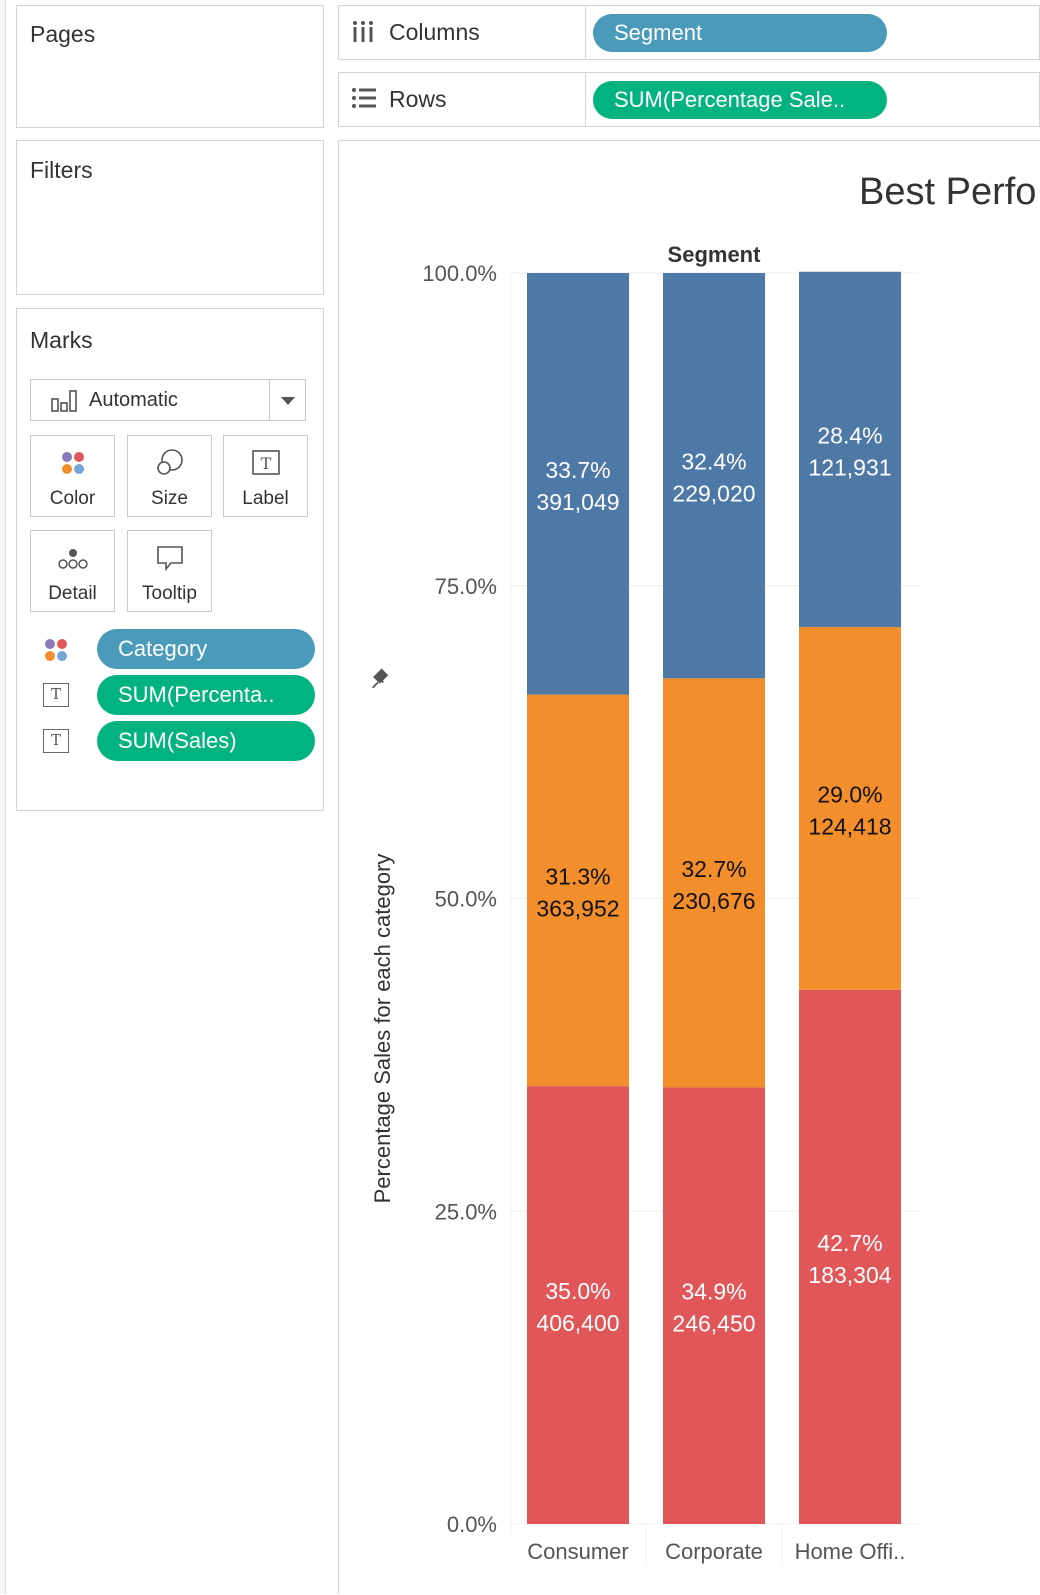  What do you see at coordinates (713, 494) in the screenshot?
I see `data-label-sales: 229,020` at bounding box center [713, 494].